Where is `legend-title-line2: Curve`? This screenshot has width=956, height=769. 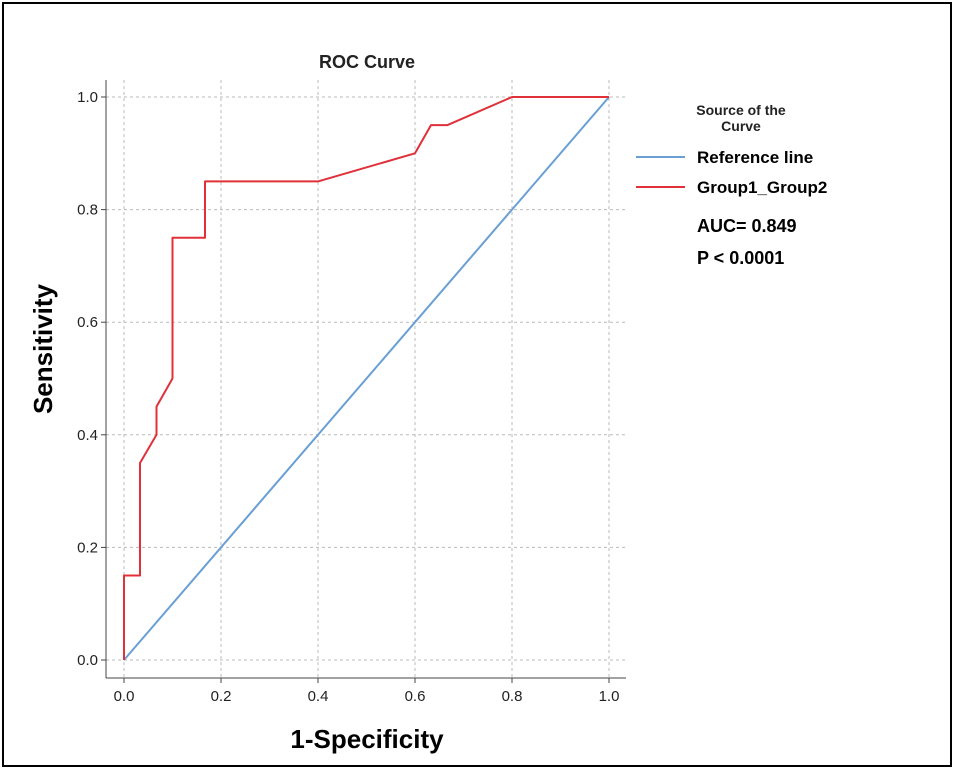 legend-title-line2: Curve is located at coordinates (741, 126).